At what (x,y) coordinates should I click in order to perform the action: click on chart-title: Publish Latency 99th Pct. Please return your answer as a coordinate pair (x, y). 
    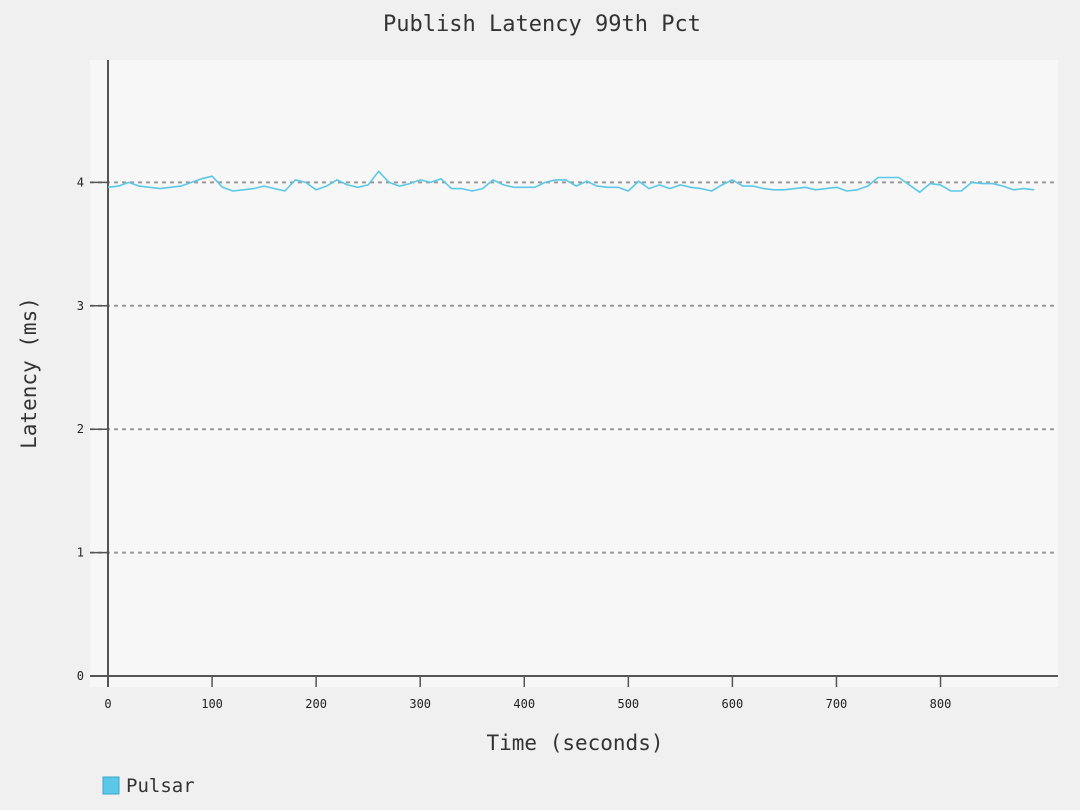
    Looking at the image, I should click on (542, 24).